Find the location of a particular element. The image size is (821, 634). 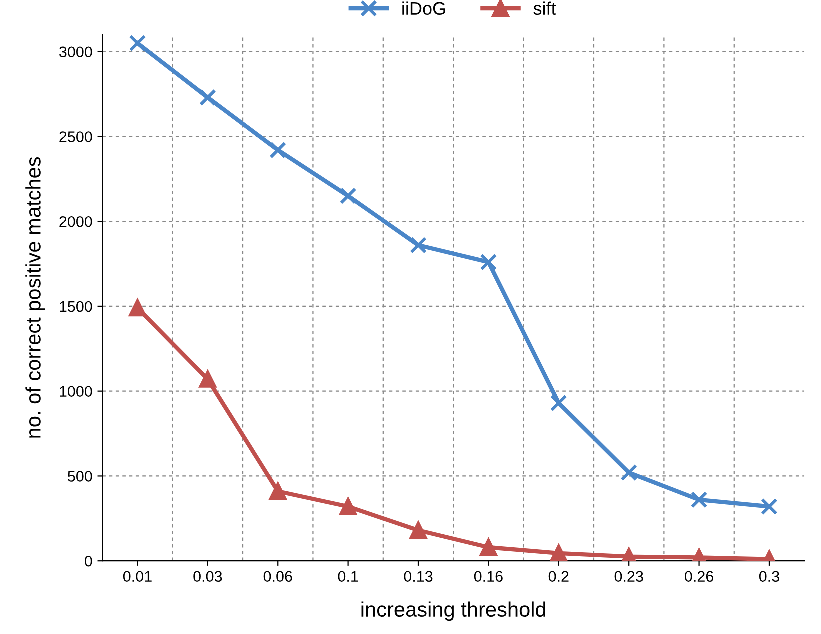

y-tick-label: 2000 is located at coordinates (76, 222).